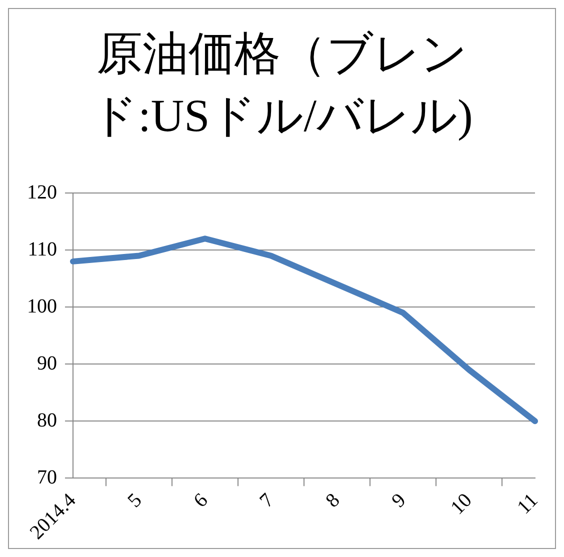 This screenshot has height=557, width=564. I want to click on x-tick-label: 7, so click(267, 500).